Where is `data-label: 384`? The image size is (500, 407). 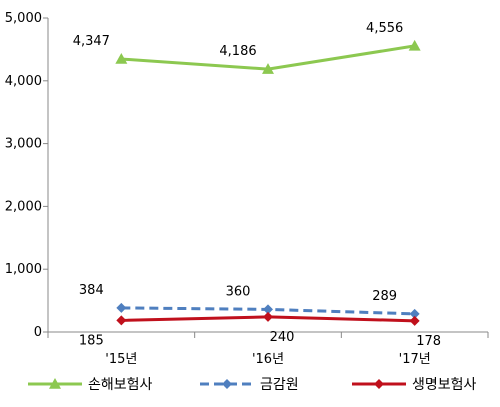 data-label: 384 is located at coordinates (91, 290).